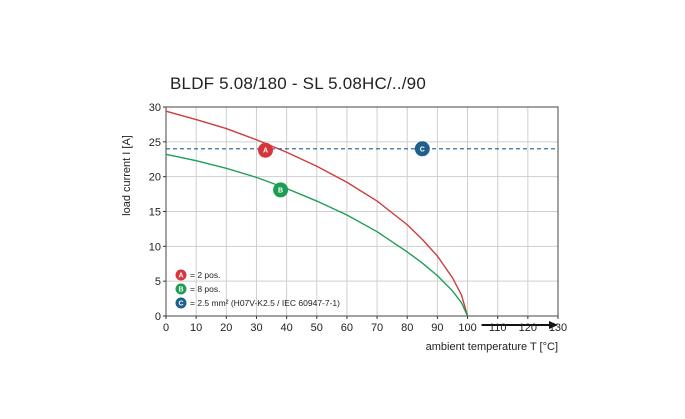 Image resolution: width=685 pixels, height=419 pixels. I want to click on x-axis-label: ambient temperature T [°C], so click(492, 347).